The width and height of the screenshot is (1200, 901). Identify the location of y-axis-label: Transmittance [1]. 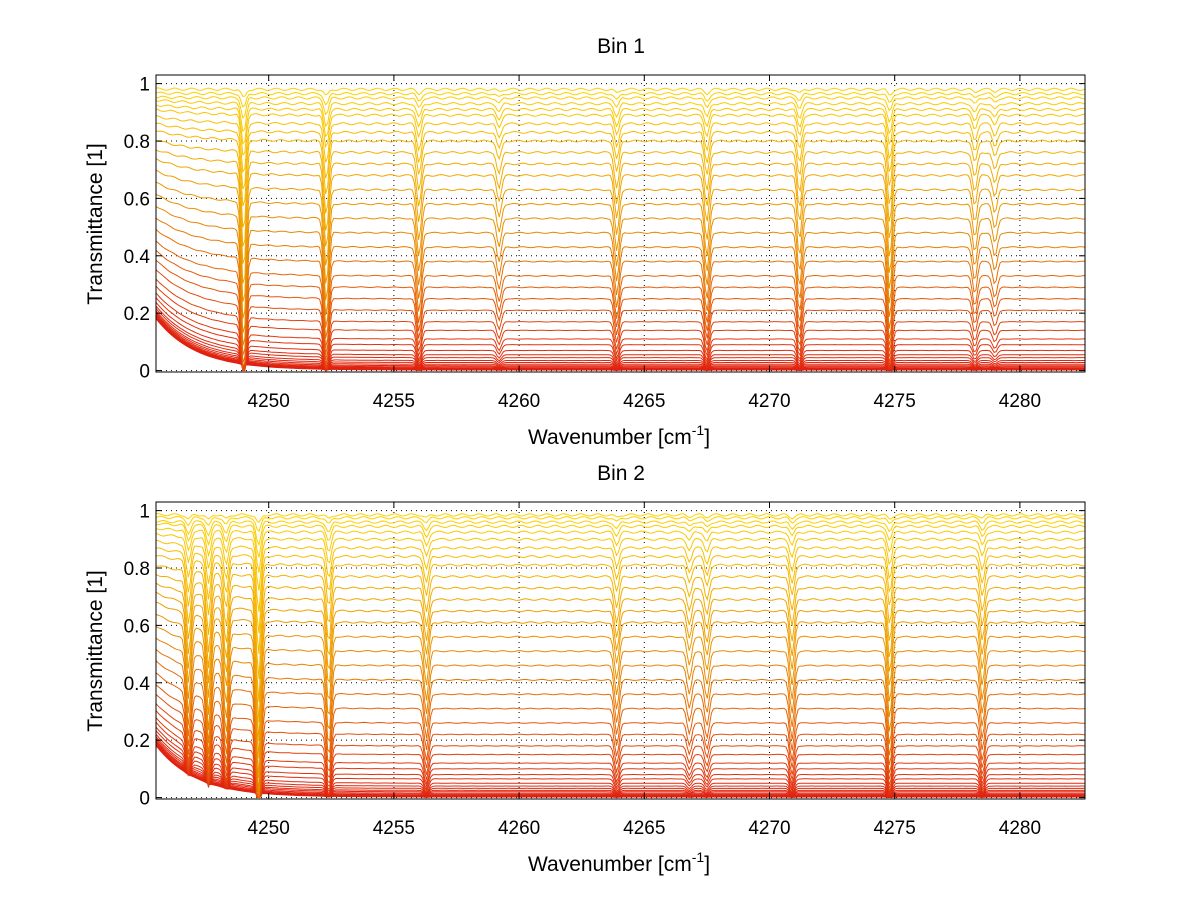
(95, 650).